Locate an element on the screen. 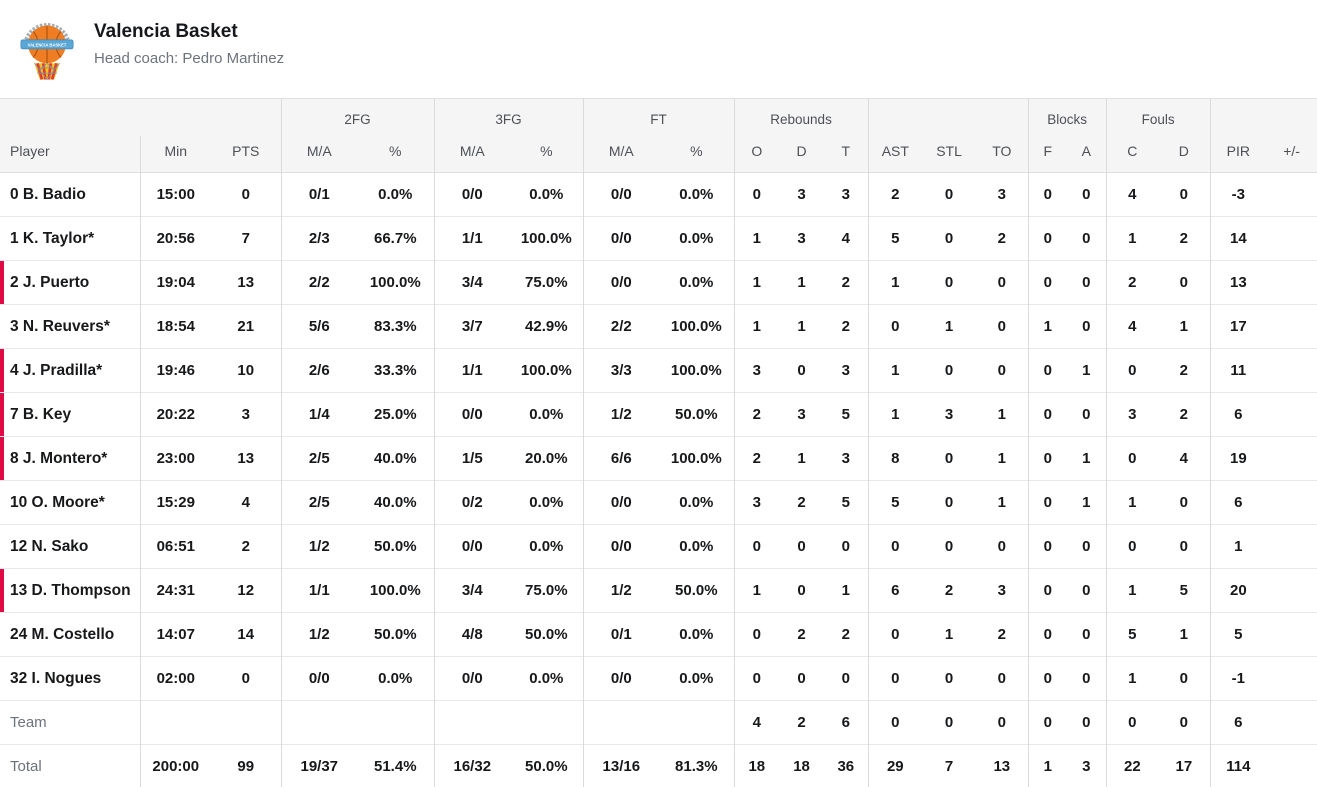  column-header-d: D is located at coordinates (801, 151).